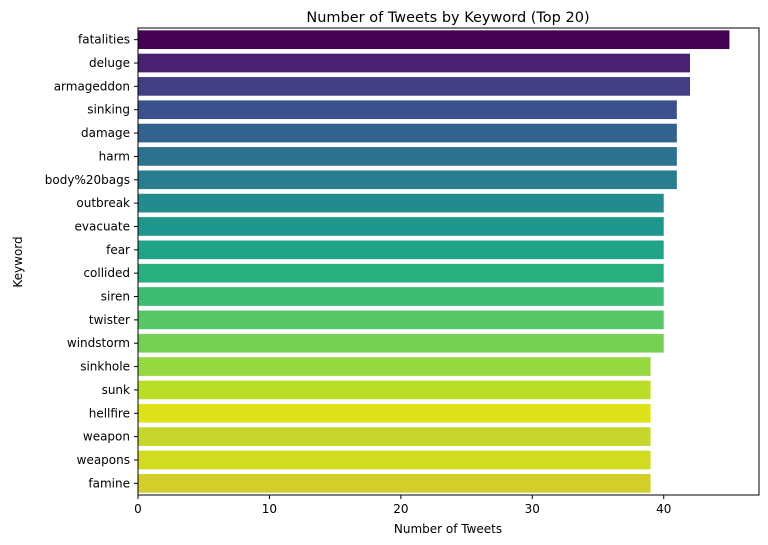 This screenshot has width=768, height=545. Describe the element at coordinates (394, 390) in the screenshot. I see `bar-sunk` at that location.